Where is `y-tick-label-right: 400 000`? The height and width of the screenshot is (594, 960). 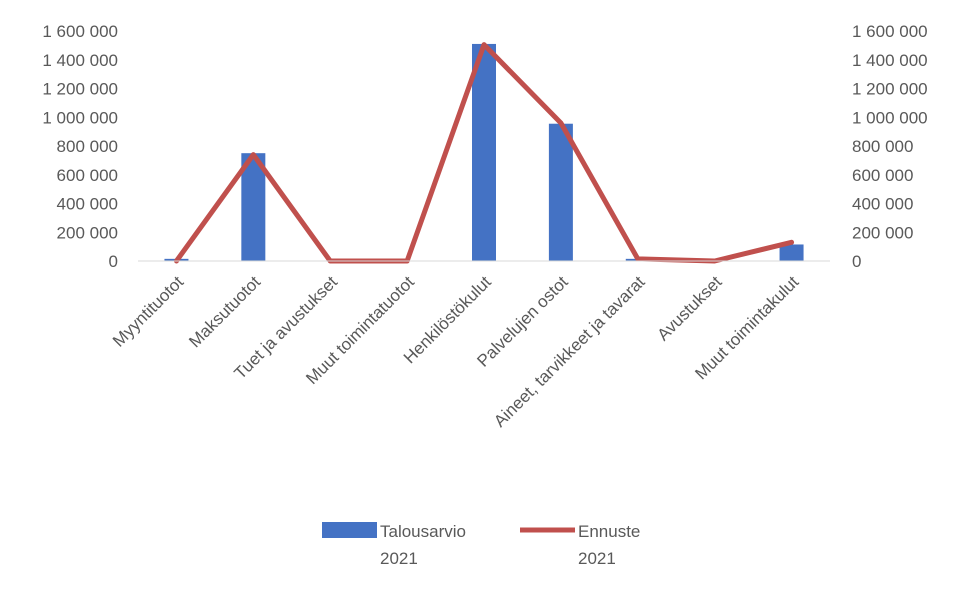
y-tick-label-right: 400 000 is located at coordinates (882, 204).